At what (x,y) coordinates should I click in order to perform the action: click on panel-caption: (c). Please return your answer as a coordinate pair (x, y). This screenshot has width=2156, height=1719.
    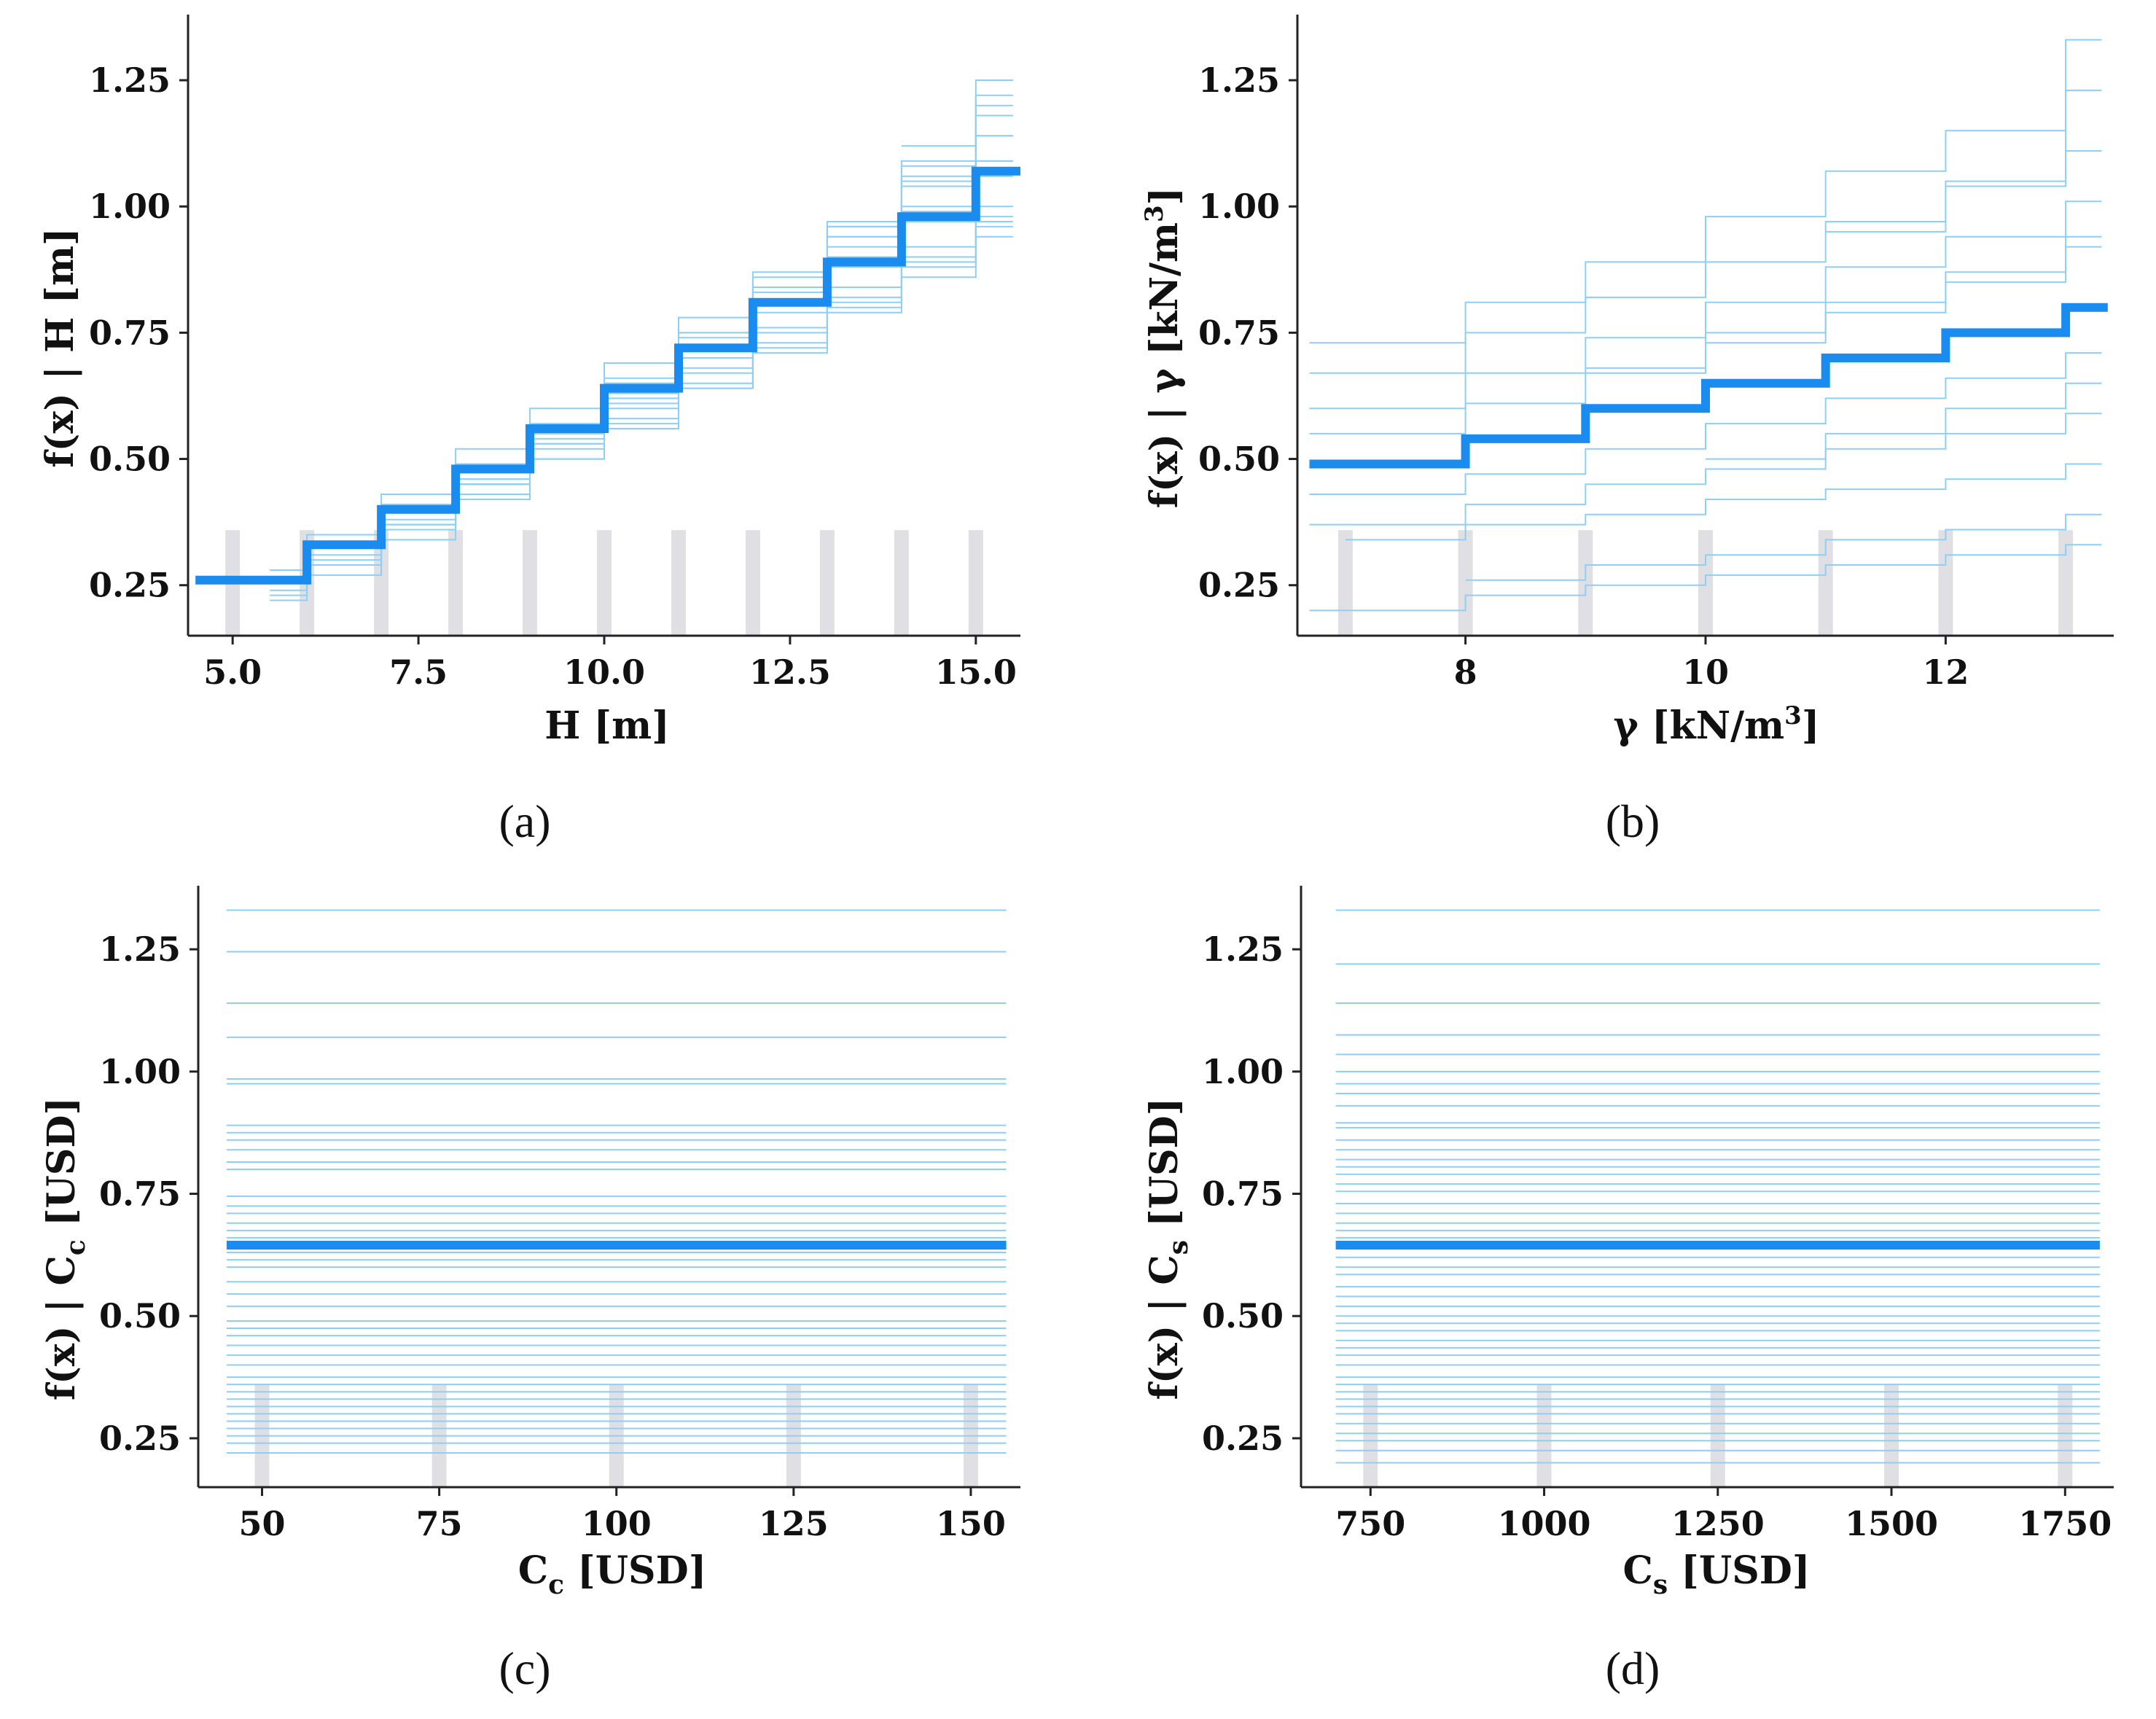
    Looking at the image, I should click on (525, 1668).